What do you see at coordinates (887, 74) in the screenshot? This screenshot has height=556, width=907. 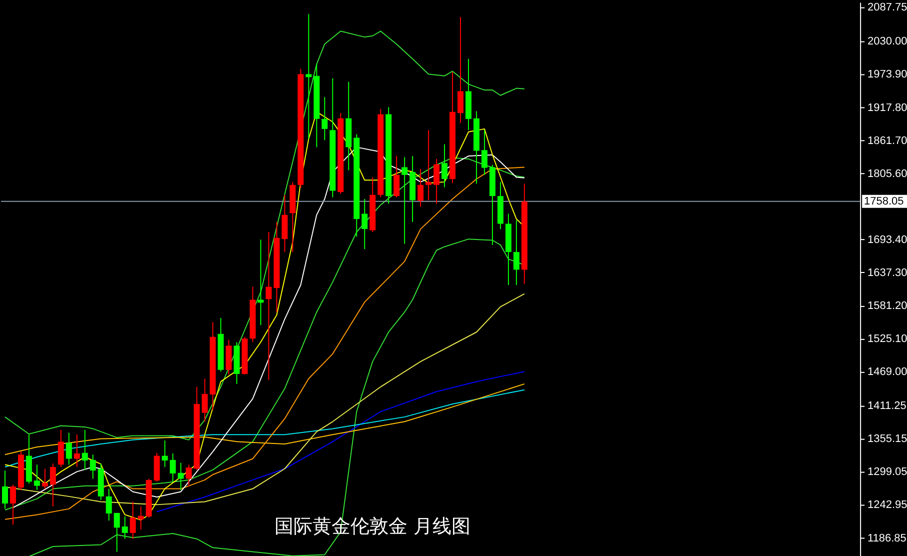 I see `y-tick-label: 1973.90` at bounding box center [887, 74].